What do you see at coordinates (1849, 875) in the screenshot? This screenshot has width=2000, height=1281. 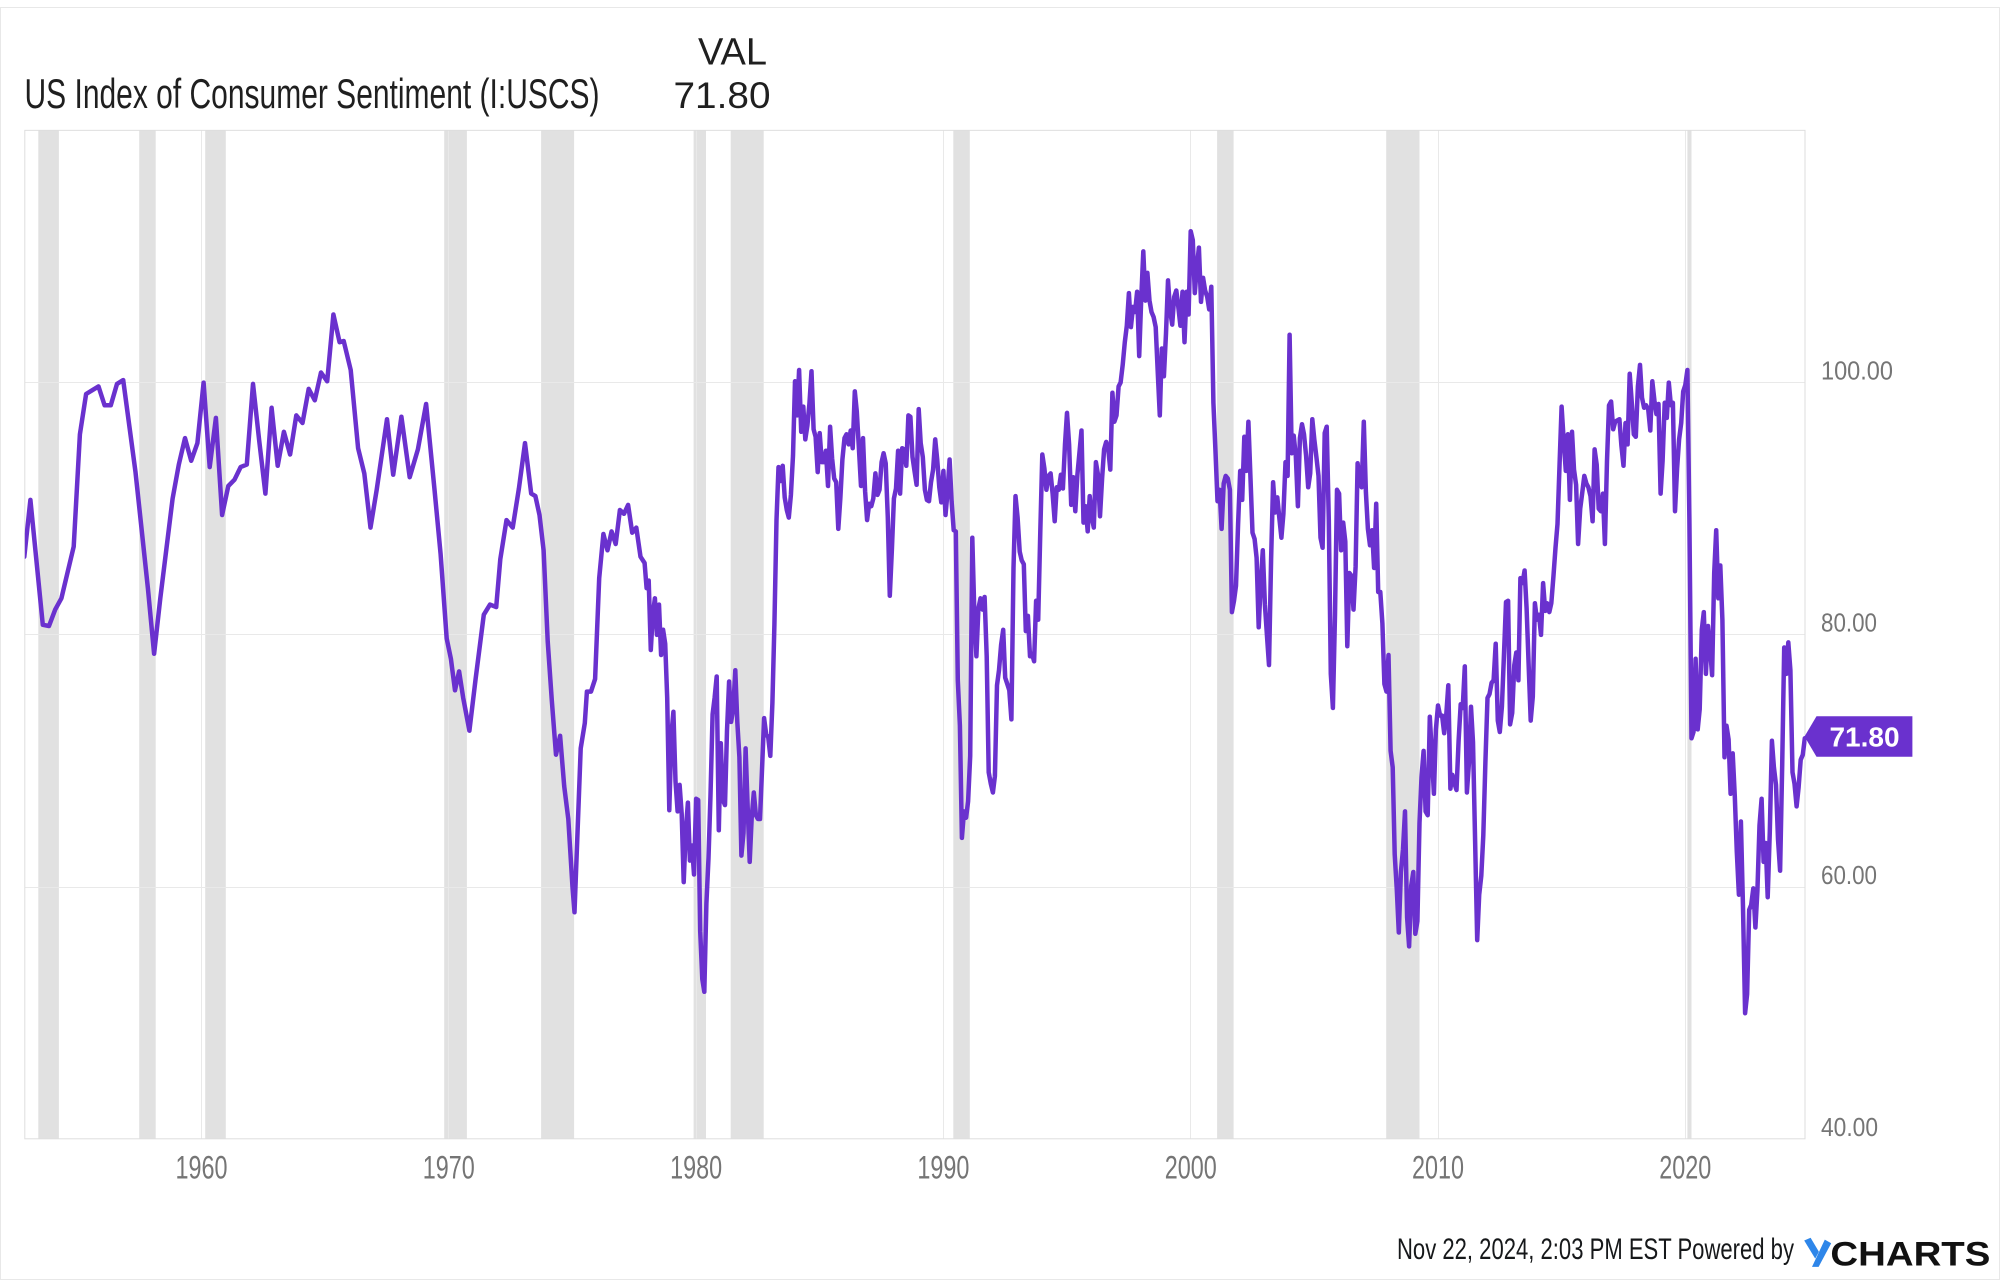 I see `svg-text: 60.00` at bounding box center [1849, 875].